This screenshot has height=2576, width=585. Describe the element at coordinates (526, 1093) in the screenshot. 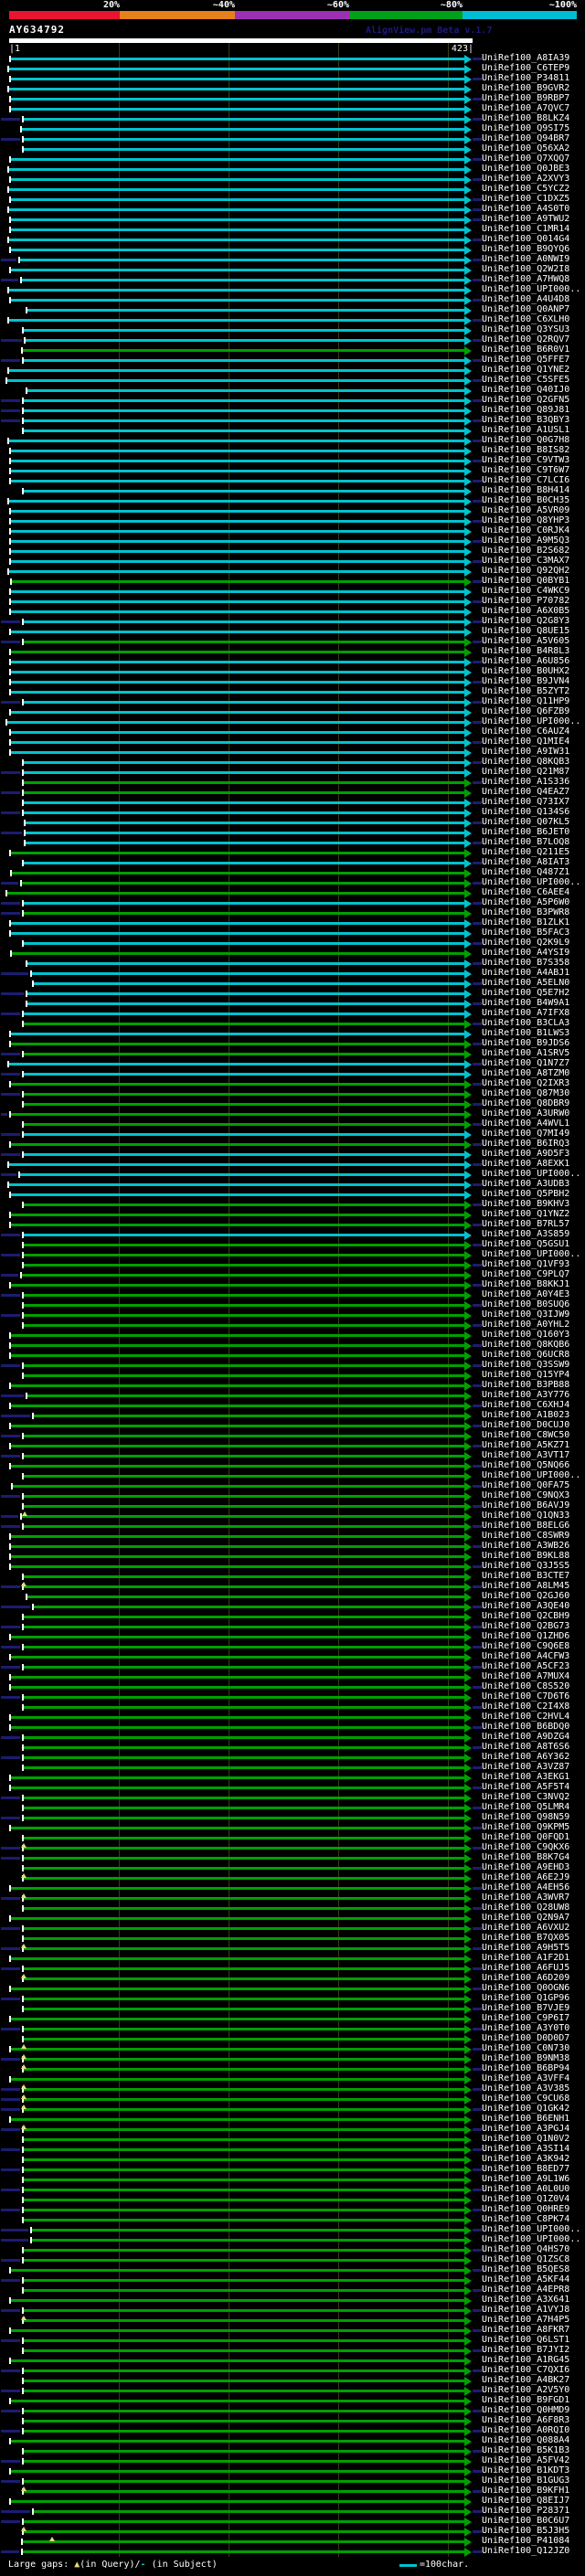

I see `hit-label: UniRef100_Q87M30` at that location.